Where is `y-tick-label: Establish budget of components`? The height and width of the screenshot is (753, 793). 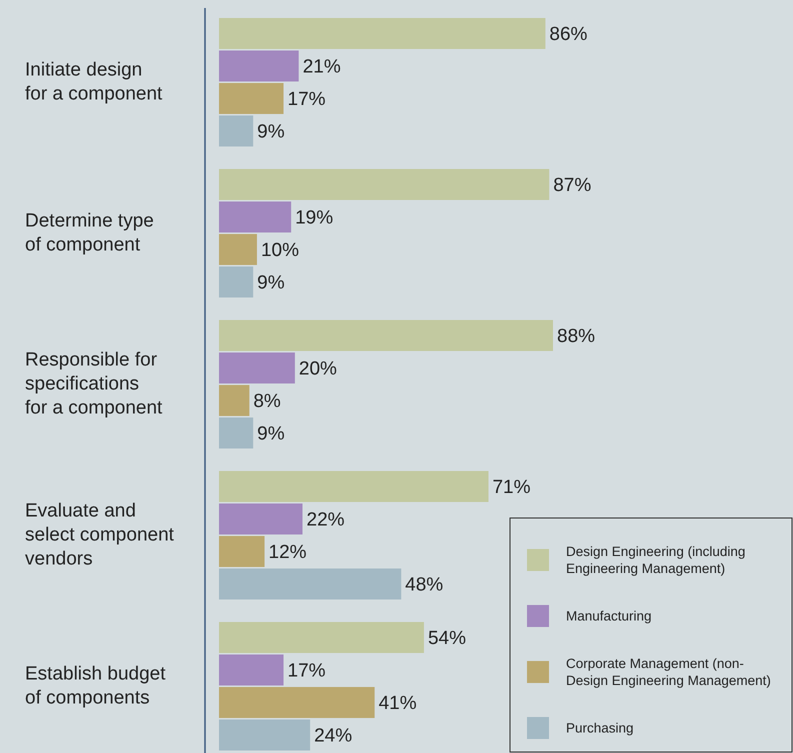 y-tick-label: Establish budget of components is located at coordinates (95, 686).